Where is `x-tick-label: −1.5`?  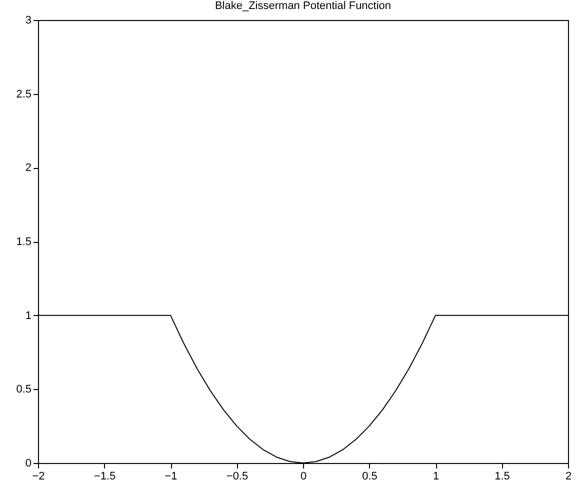 x-tick-label: −1.5 is located at coordinates (105, 476).